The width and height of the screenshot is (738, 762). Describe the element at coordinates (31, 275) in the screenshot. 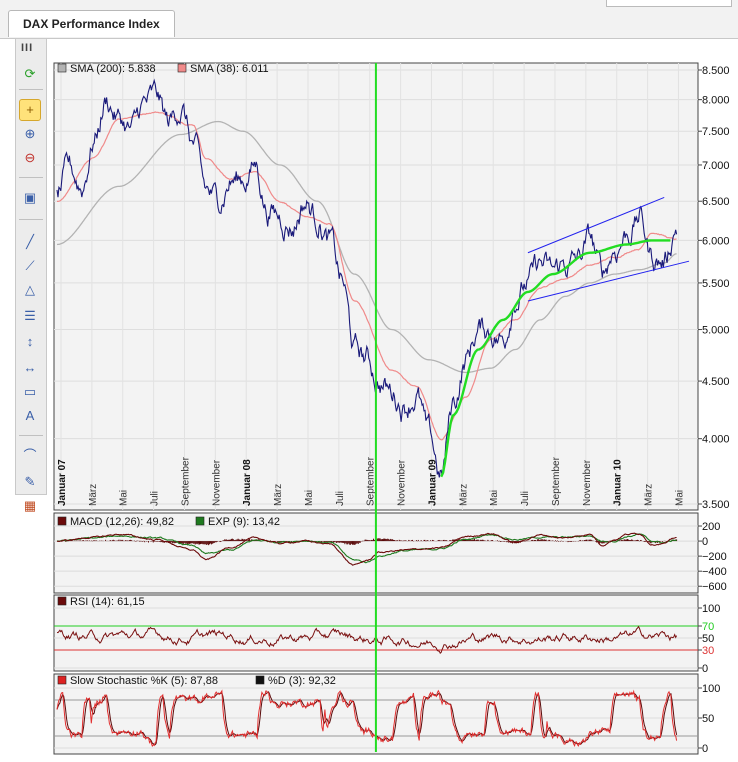

I see `drawing-toolbar: III ⟳ + ⊕ ⊖ ▣ ╱ ⟋ △ ☰ ↕ ↔ ▭ A ⌒ ✎ ▦` at that location.